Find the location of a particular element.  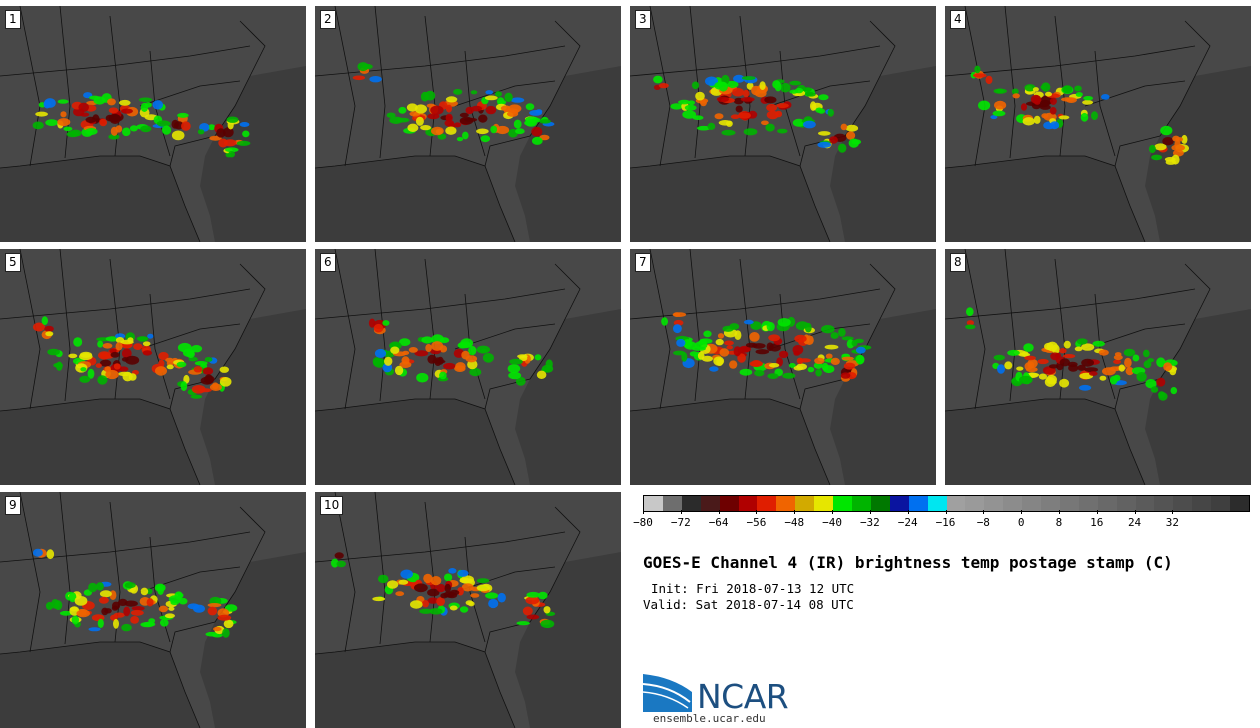

colorbar-tick-label: −16 is located at coordinates (945, 522).